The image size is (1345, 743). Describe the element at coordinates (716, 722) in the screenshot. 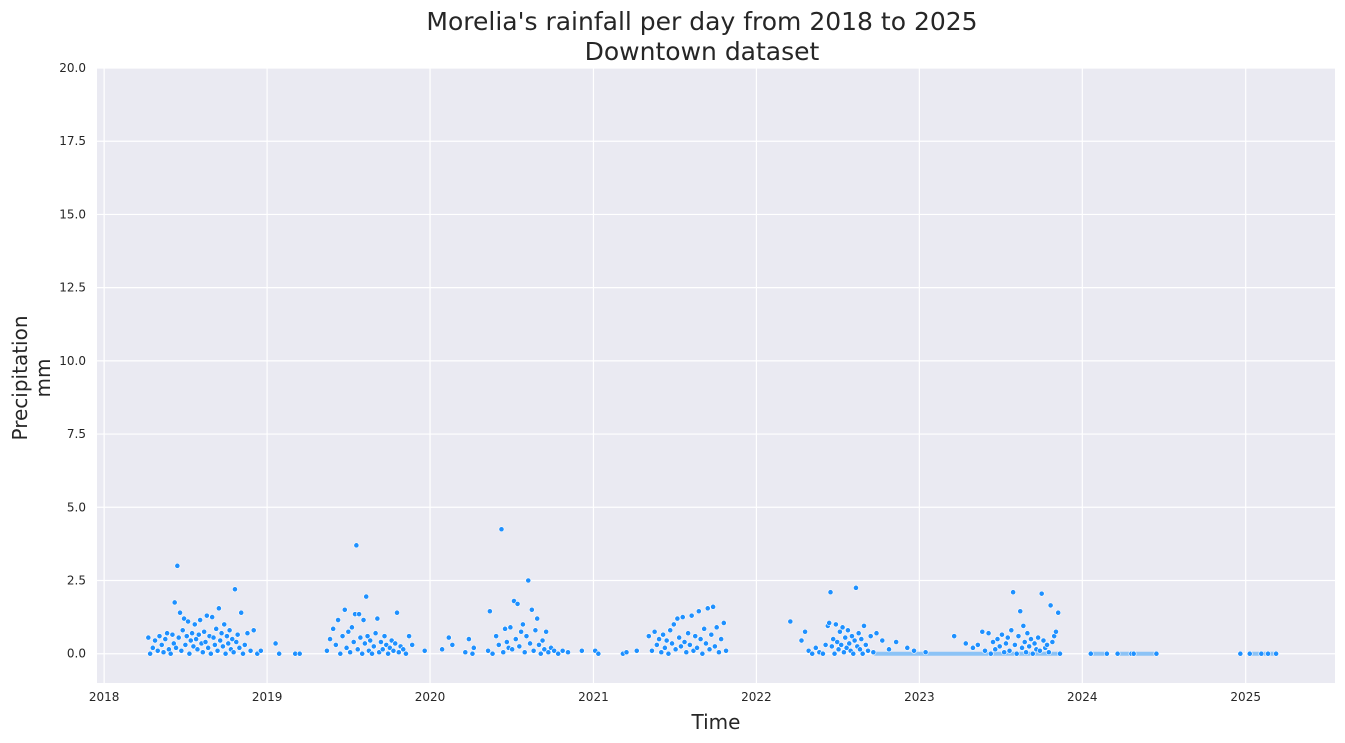

I see `x-axis-label: Time` at that location.